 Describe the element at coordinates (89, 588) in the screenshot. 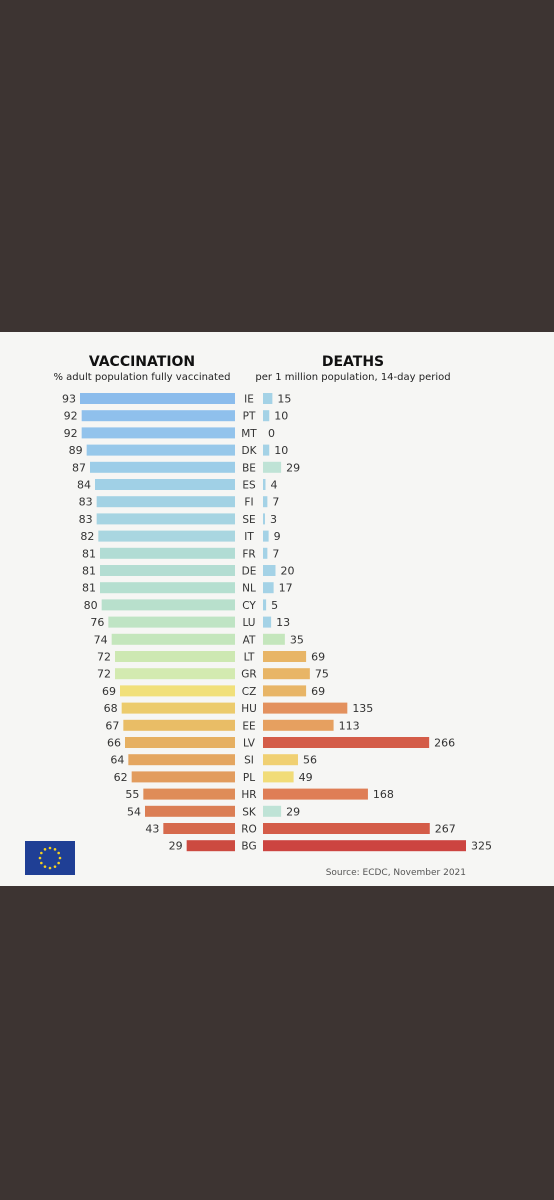

I see `vaccination-label-nl: 81` at that location.